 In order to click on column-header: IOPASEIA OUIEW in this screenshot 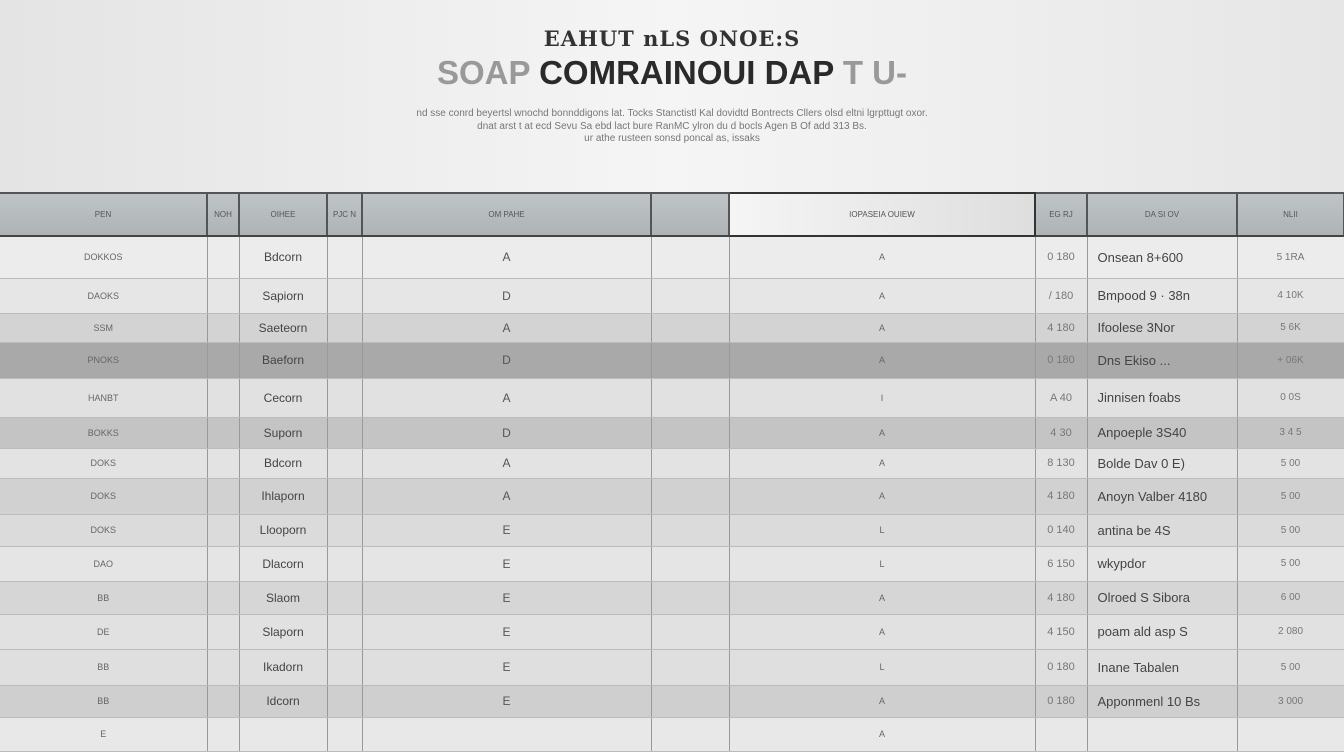, I will do `click(882, 214)`.